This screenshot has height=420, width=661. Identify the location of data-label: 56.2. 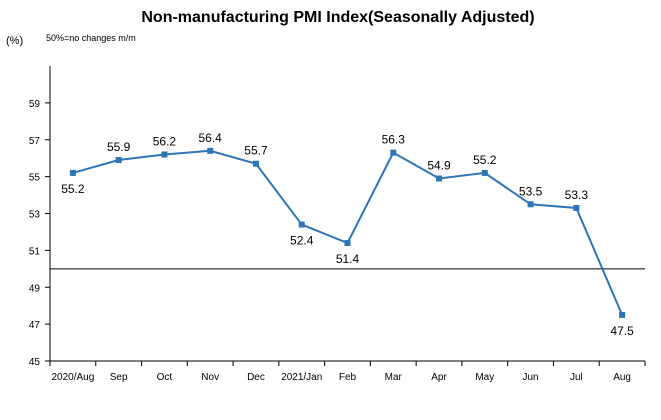
(165, 142).